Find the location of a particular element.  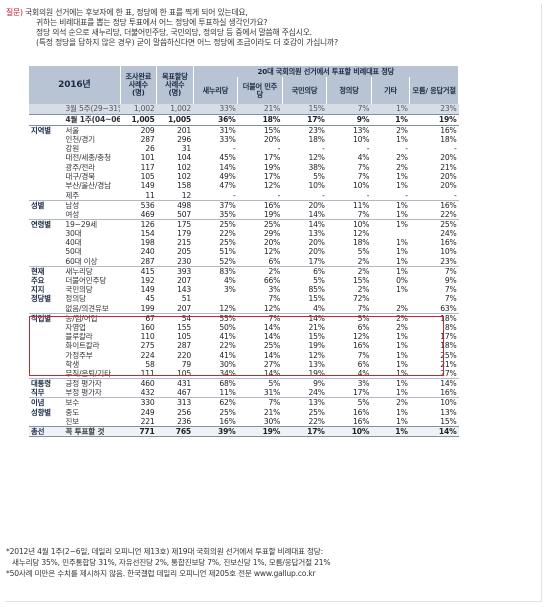

sample-weighted-cell: 507 is located at coordinates (184, 214).